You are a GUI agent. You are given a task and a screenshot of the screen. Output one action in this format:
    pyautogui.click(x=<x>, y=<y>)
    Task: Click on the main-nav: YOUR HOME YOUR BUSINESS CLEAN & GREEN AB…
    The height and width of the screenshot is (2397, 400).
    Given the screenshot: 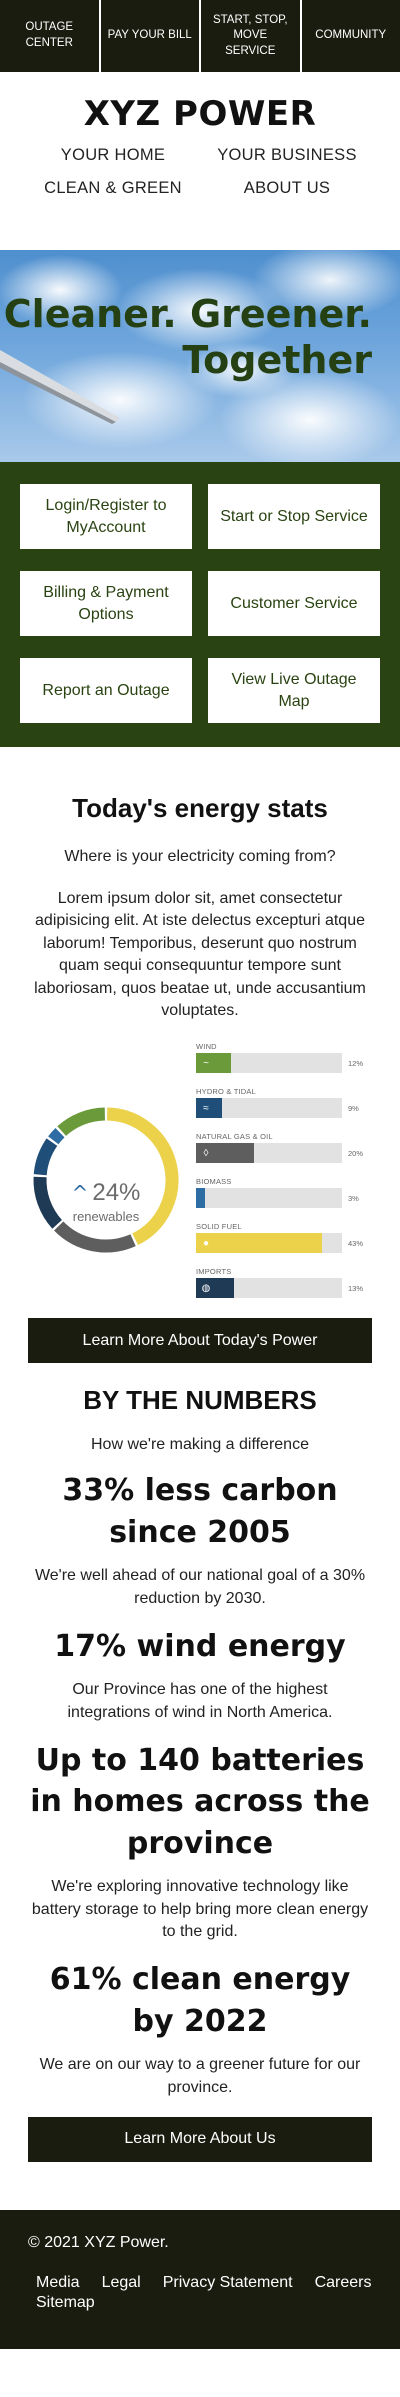 What is the action you would take?
    pyautogui.click(x=200, y=172)
    